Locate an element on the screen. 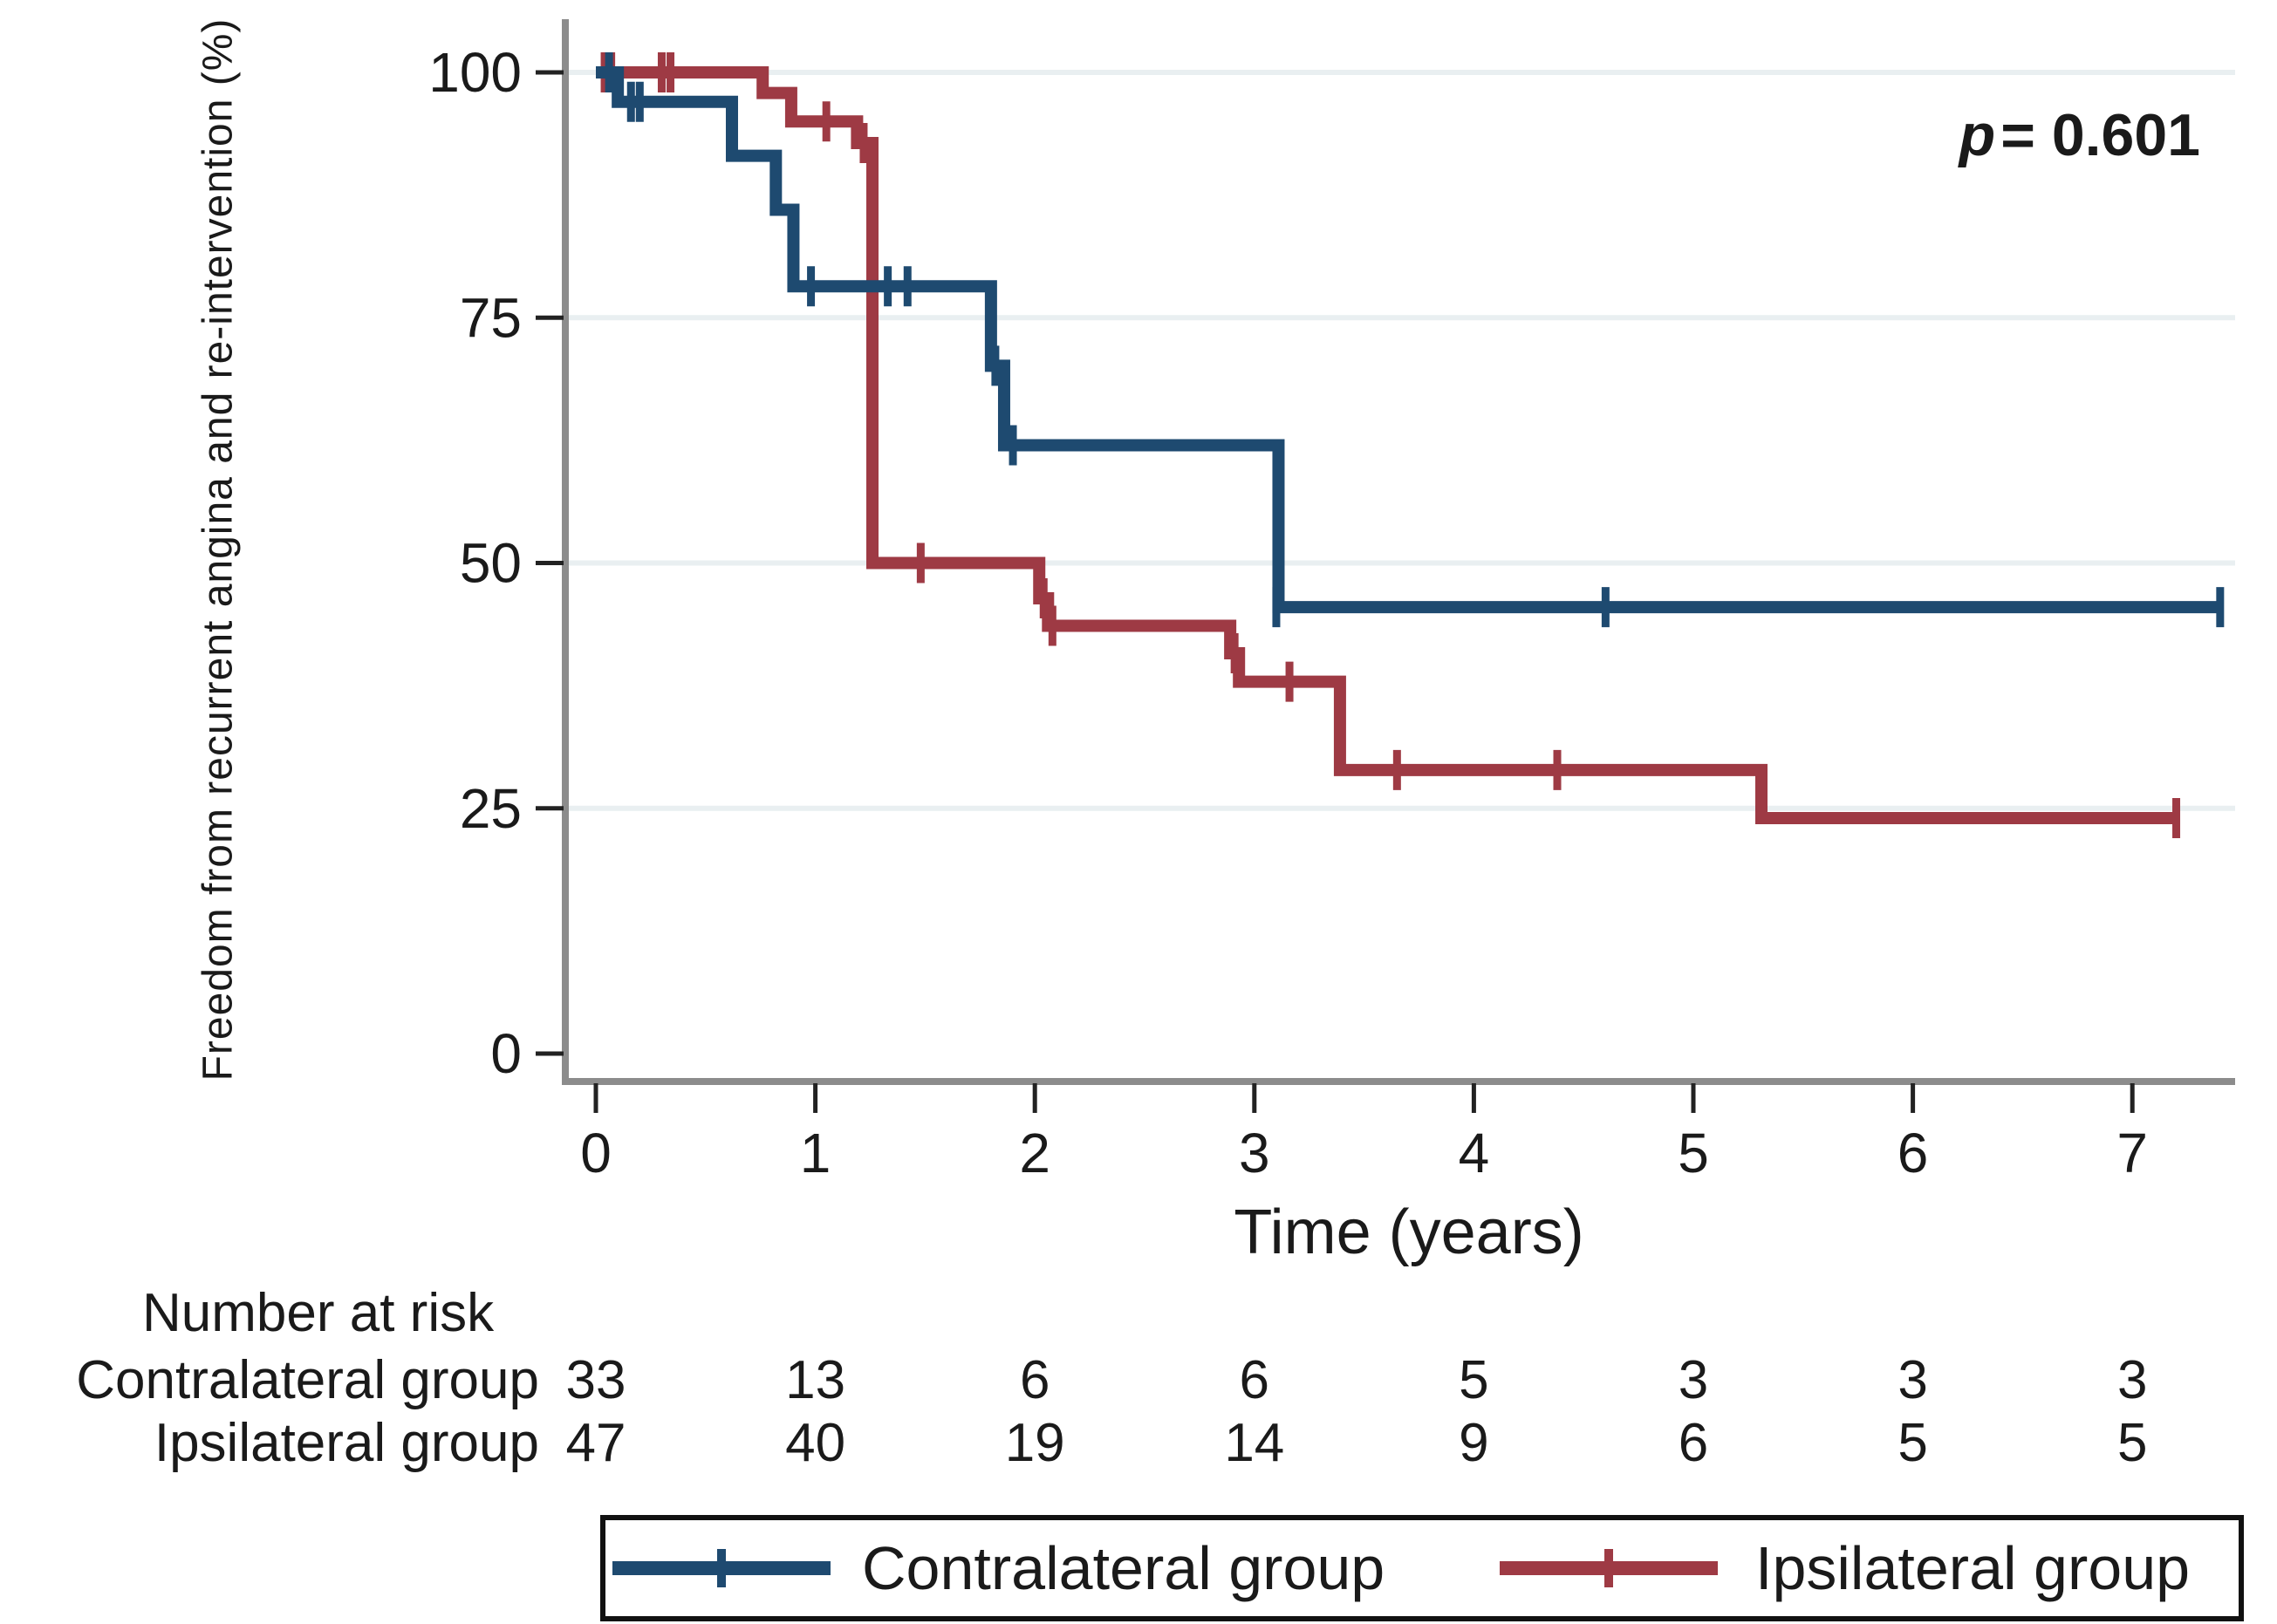 The image size is (2277, 1624). y-tick-label: 75 is located at coordinates (491, 317).